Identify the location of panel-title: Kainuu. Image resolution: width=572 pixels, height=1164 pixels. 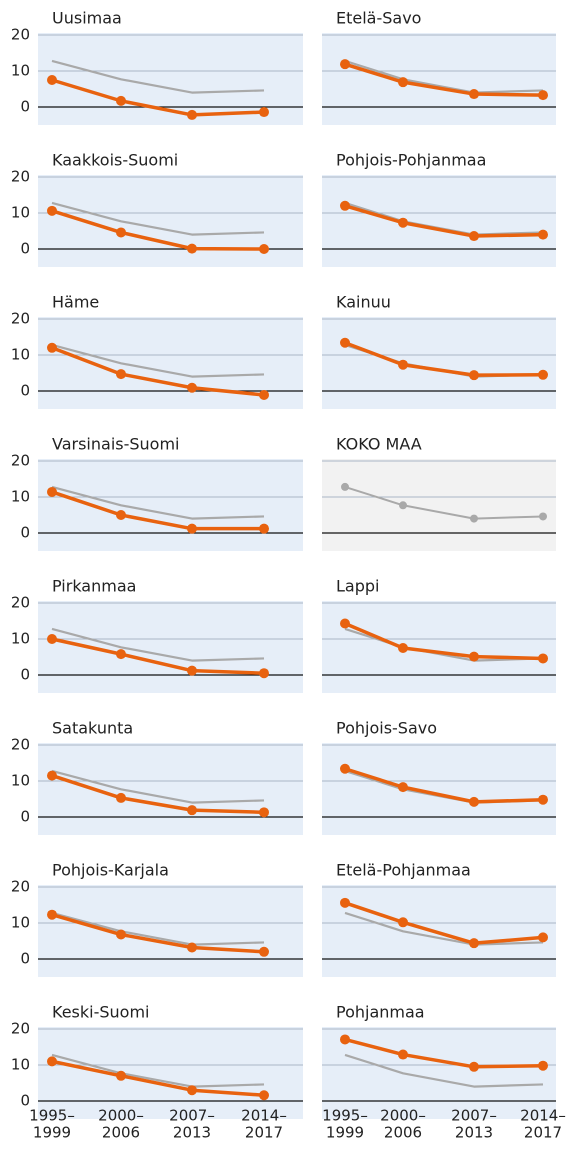
(363, 302).